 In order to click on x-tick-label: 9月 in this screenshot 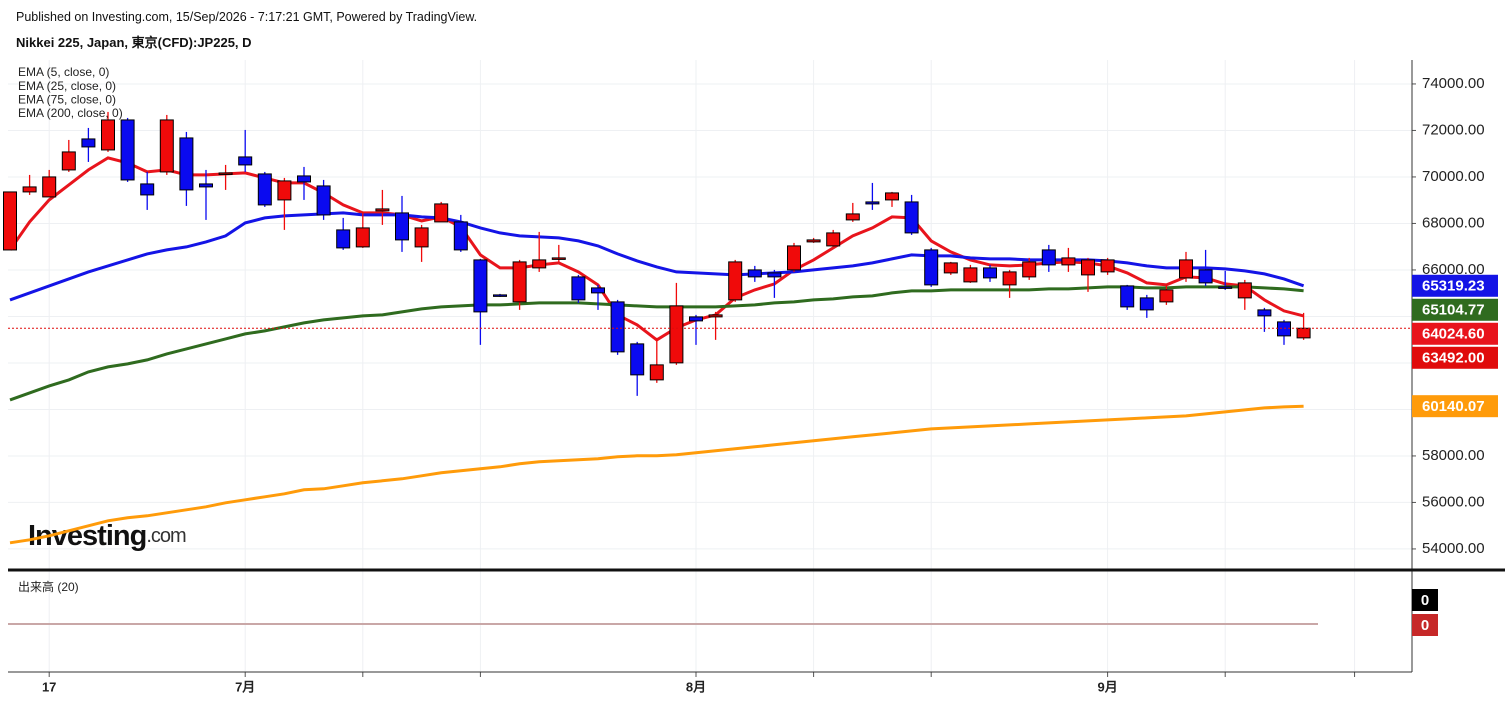, I will do `click(1107, 686)`.